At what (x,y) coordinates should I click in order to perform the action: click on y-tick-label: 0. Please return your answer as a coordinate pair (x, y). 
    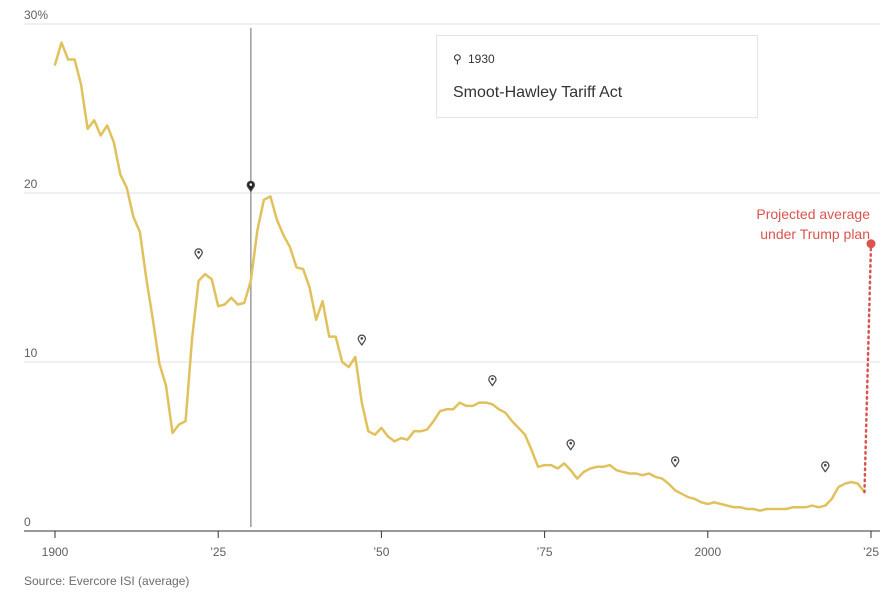
    Looking at the image, I should click on (27, 522).